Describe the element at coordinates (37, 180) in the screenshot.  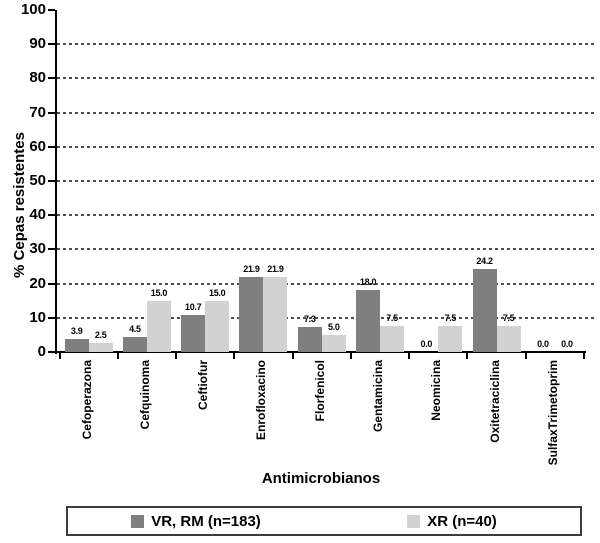
I see `y-tick-label: 50` at that location.